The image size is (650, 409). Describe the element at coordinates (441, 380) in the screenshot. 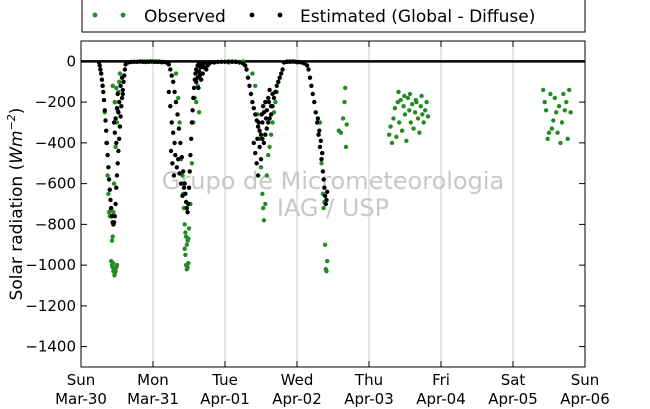

I see `x-tick-day-5: Fri` at that location.